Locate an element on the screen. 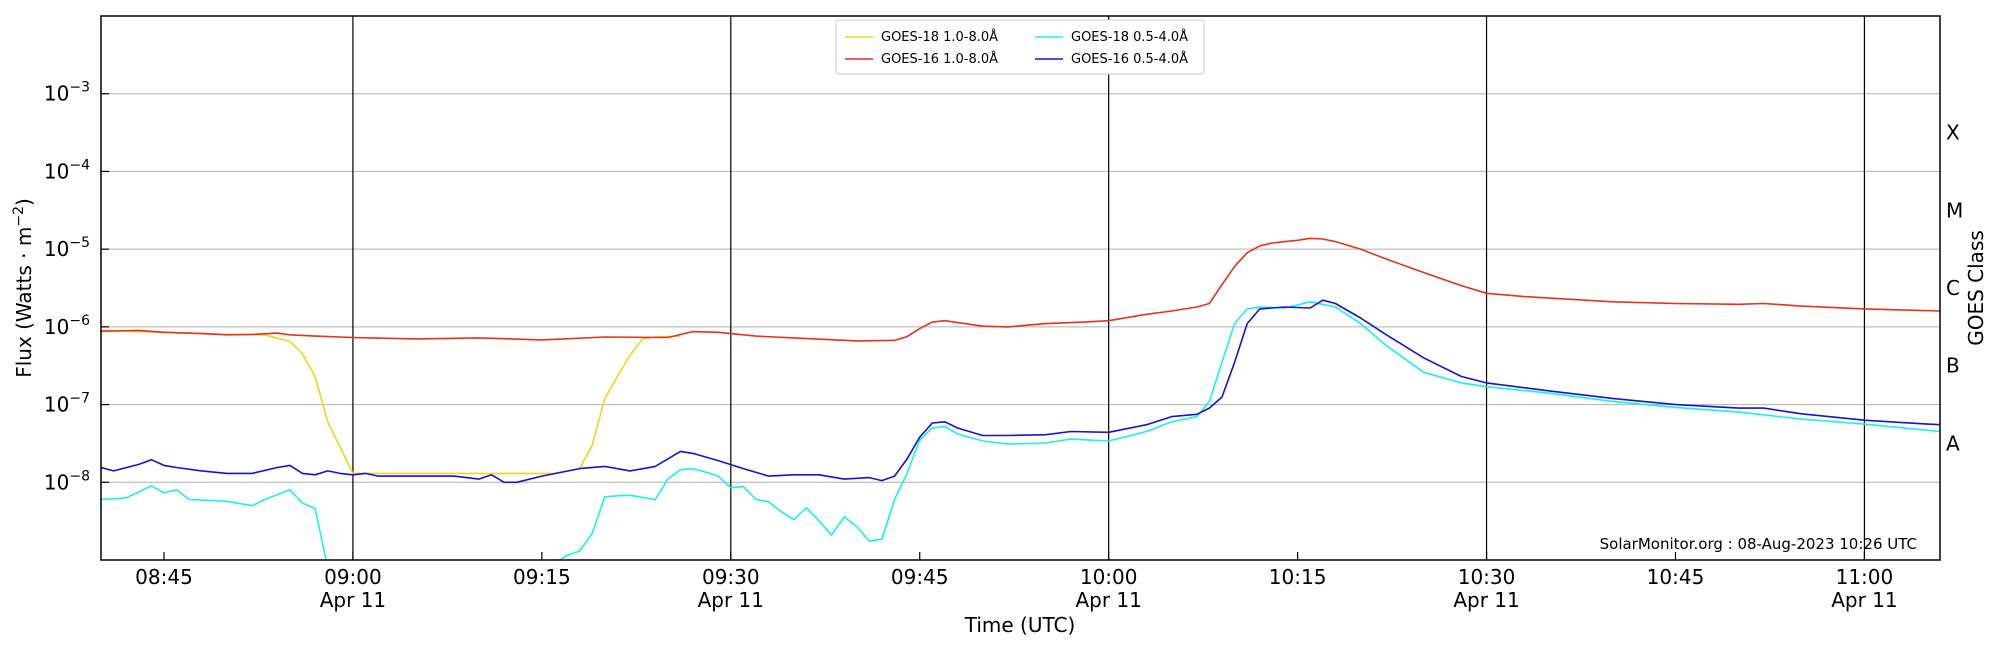  x-tick-label-4: 09:45 is located at coordinates (920, 577).